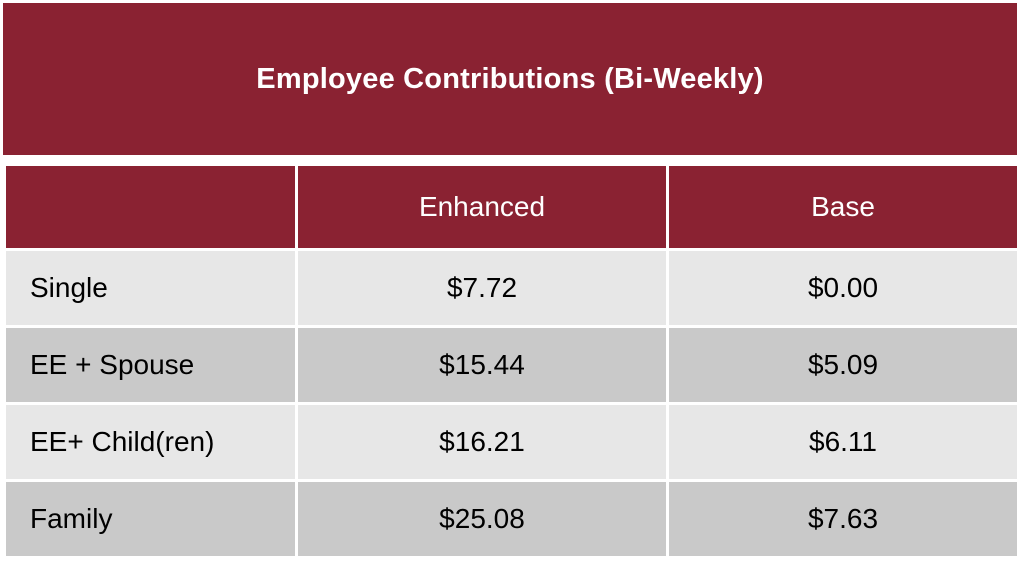 This screenshot has height=564, width=1024. What do you see at coordinates (482, 365) in the screenshot?
I see `enhanced-value: $15.44` at bounding box center [482, 365].